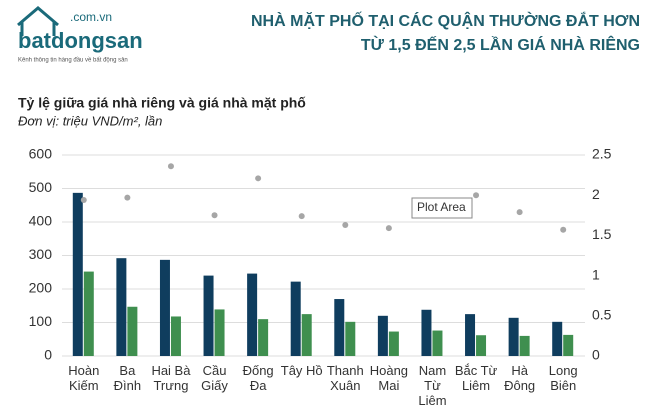  What do you see at coordinates (345, 378) in the screenshot?
I see `x-tick-label: Thanh Xuân` at bounding box center [345, 378].